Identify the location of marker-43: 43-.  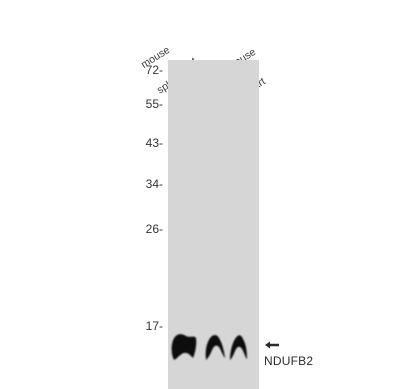
(154, 143).